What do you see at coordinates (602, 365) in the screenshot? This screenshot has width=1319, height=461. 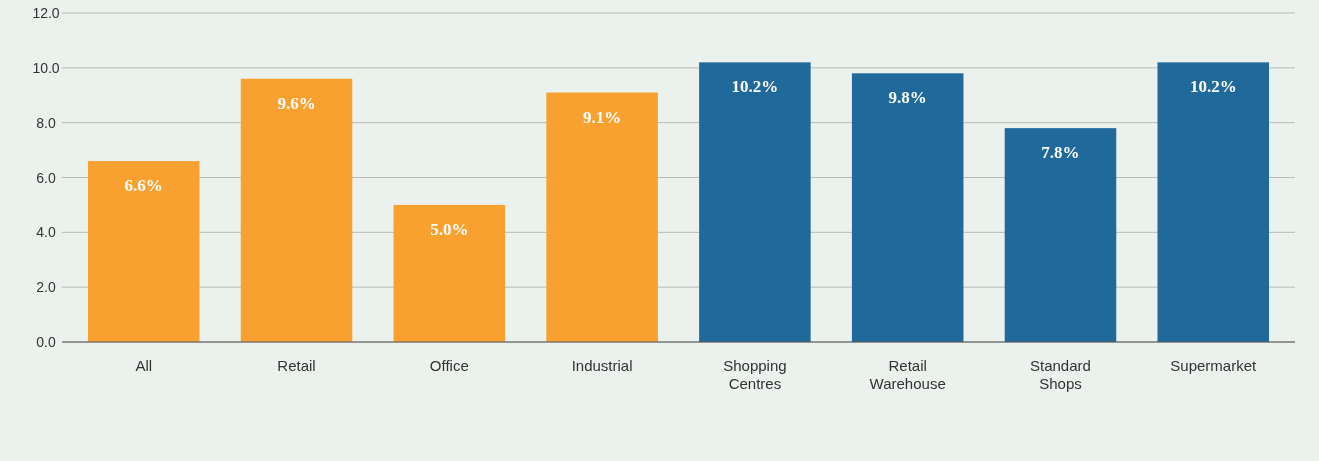 I see `x-tick-label: Industrial` at bounding box center [602, 365].